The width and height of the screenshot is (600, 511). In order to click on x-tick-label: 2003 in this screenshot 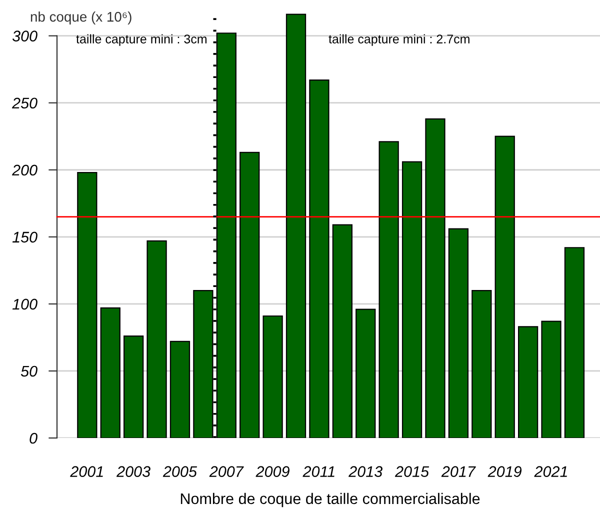, I will do `click(133, 471)`.